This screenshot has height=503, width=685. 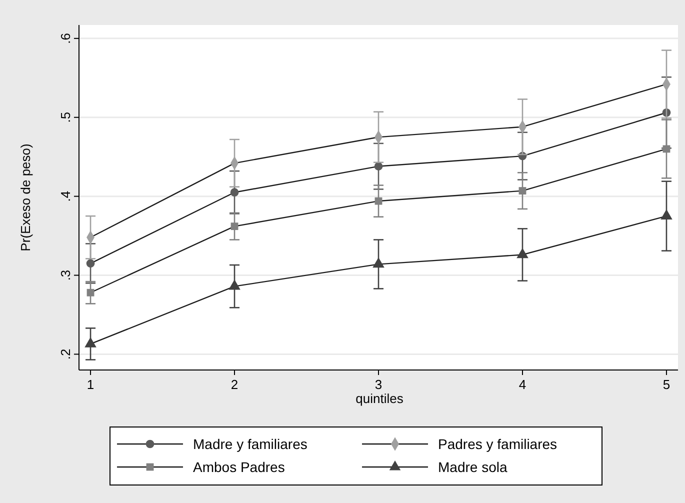 I want to click on y-tick-label: .3, so click(x=65, y=275).